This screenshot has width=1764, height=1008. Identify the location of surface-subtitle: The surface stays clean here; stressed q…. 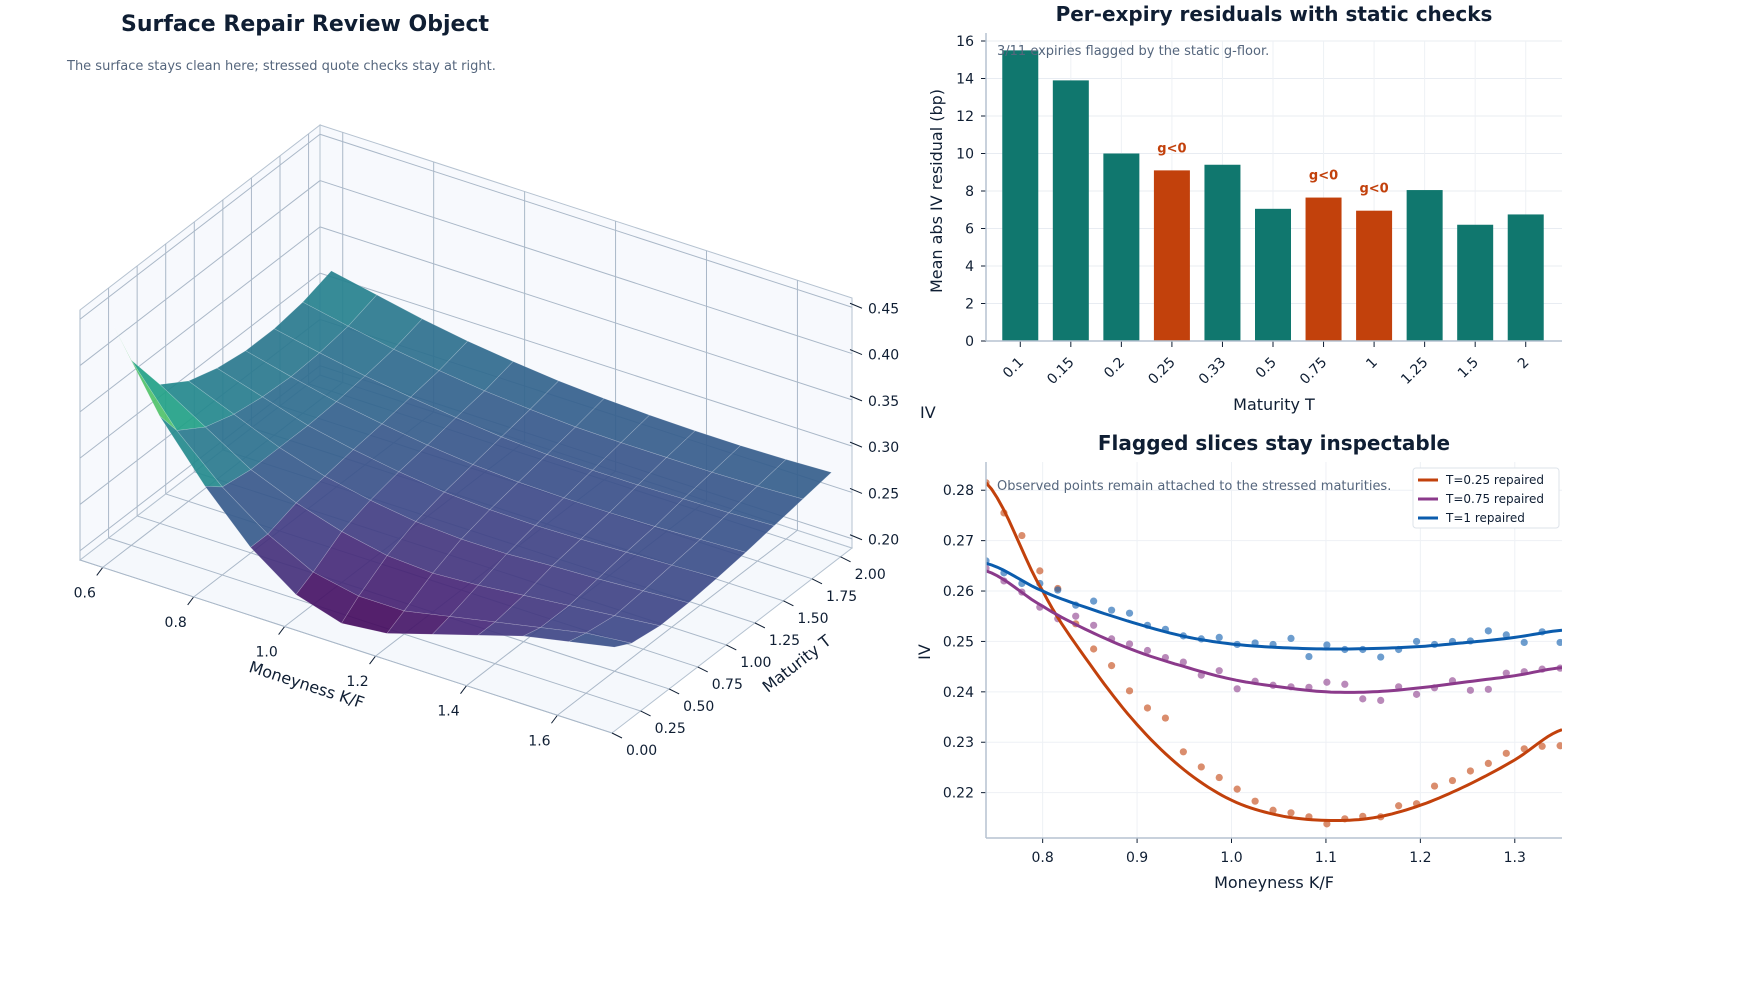
(281, 66).